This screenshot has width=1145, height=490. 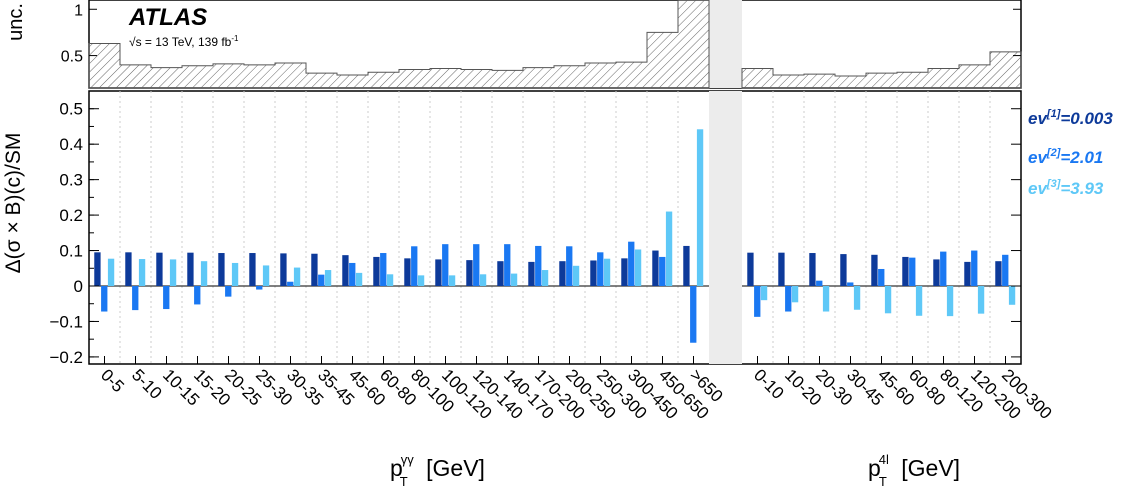 I want to click on main-y-axis-label: Δ(σ × B)(c)/SM, so click(x=13, y=203).